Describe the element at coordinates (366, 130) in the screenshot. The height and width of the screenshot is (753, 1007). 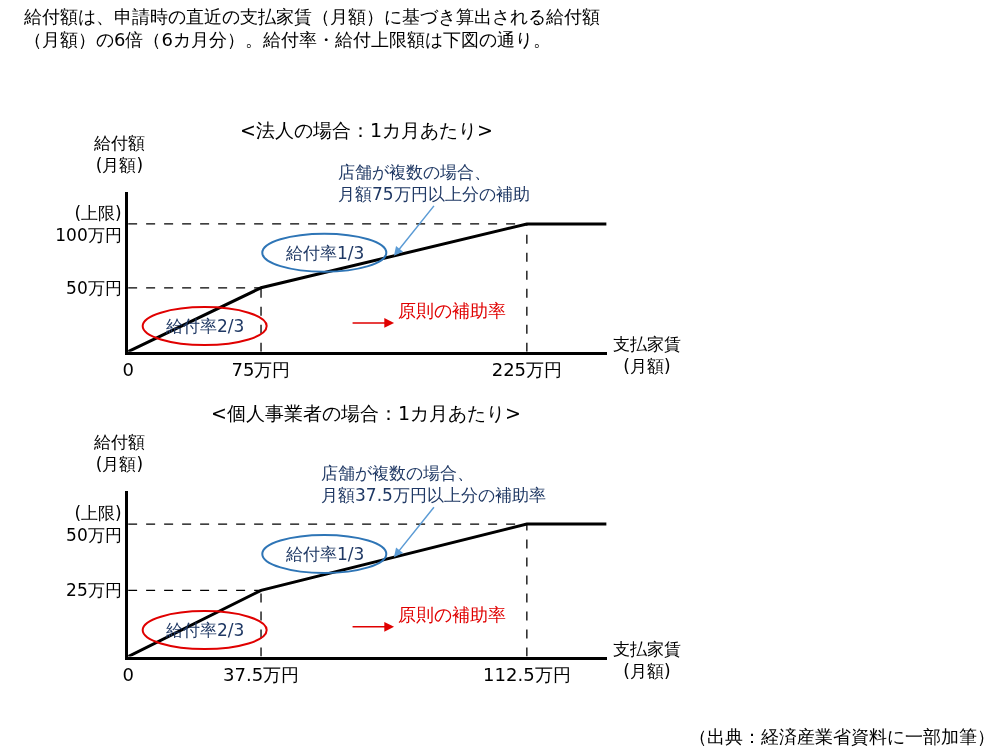
I see `chart-title: <法人の場合：1カ月あたり>` at that location.